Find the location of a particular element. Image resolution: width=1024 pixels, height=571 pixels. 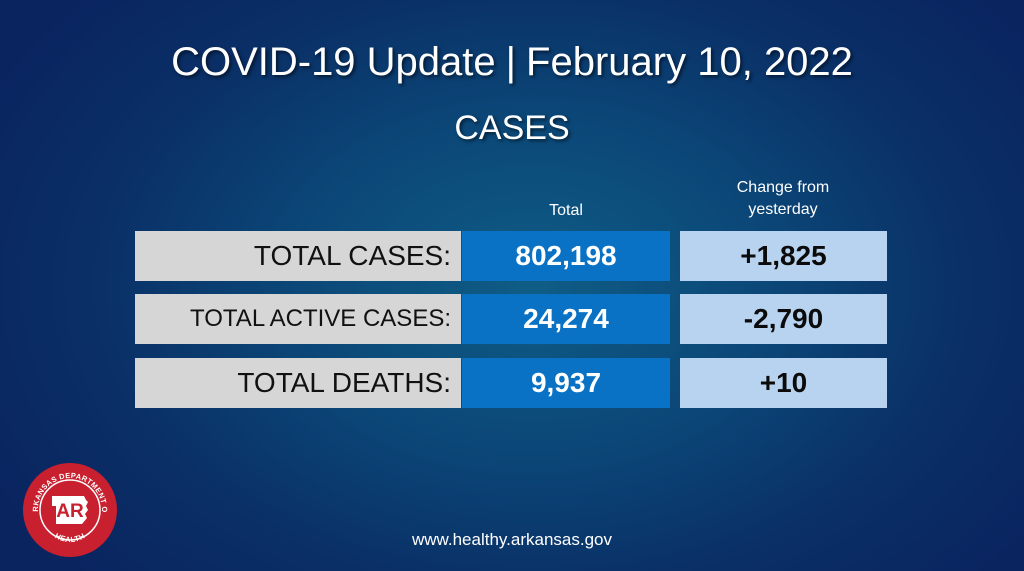

row-total-value: 802,198 is located at coordinates (566, 256).